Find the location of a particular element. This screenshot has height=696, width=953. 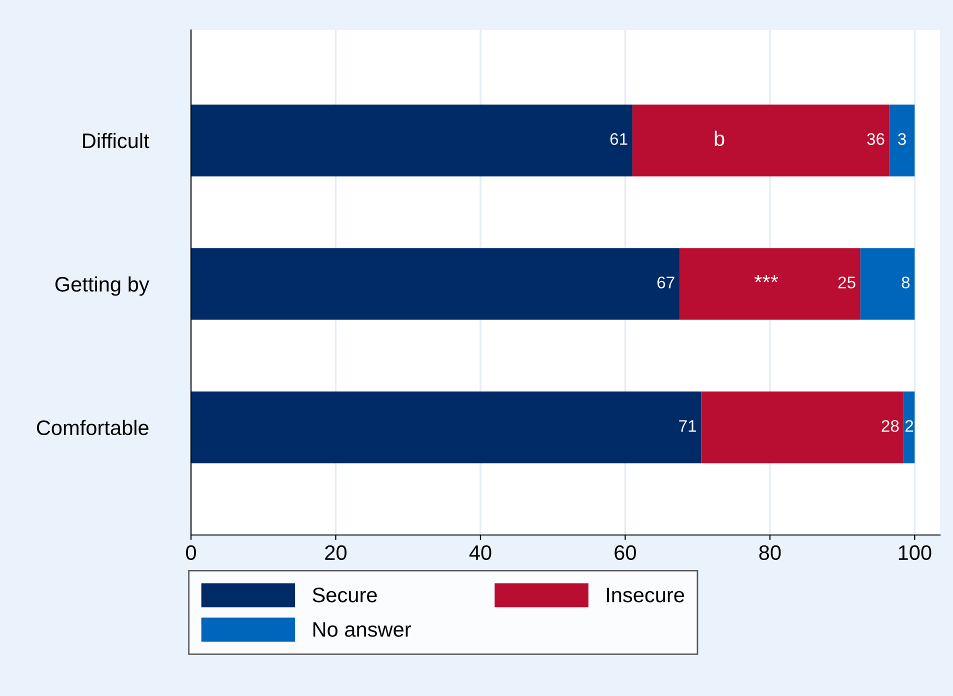

annotation: b is located at coordinates (719, 138).